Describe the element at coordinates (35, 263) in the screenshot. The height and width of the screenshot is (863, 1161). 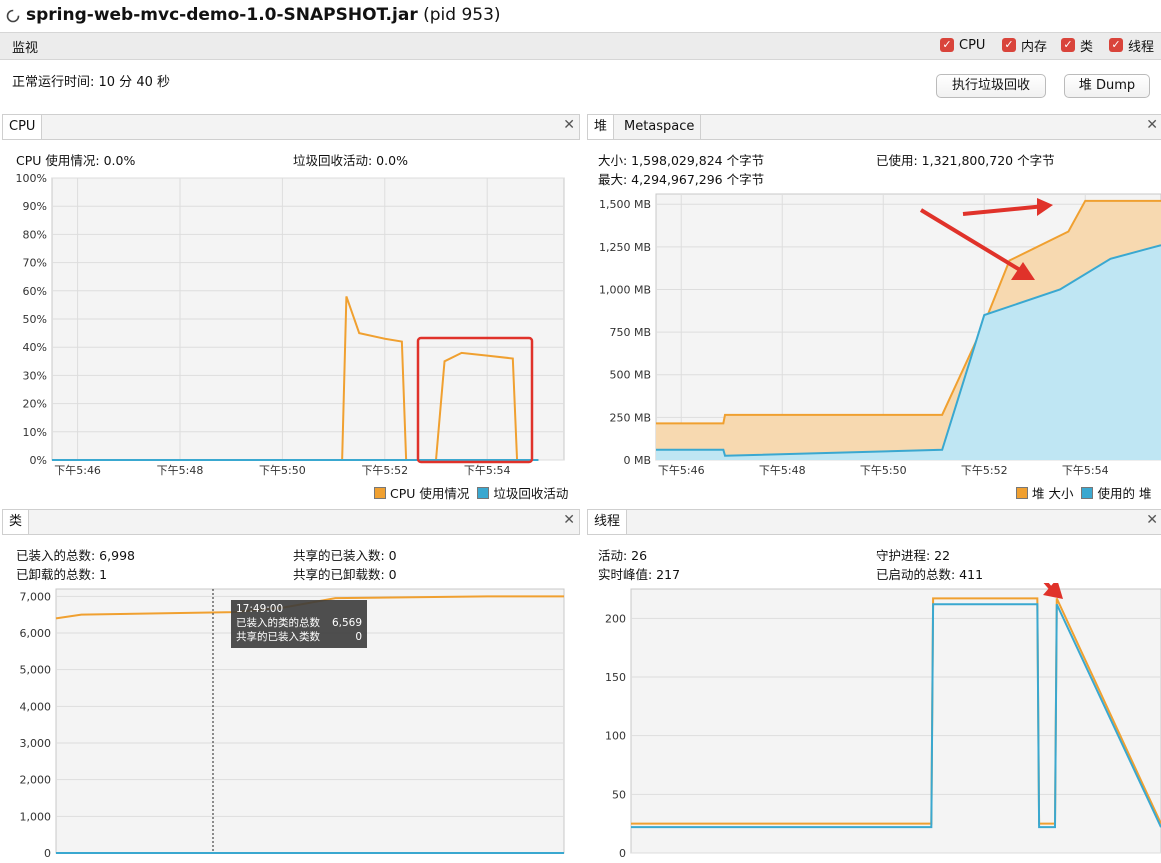
I see `y-tick-label: 70%` at that location.